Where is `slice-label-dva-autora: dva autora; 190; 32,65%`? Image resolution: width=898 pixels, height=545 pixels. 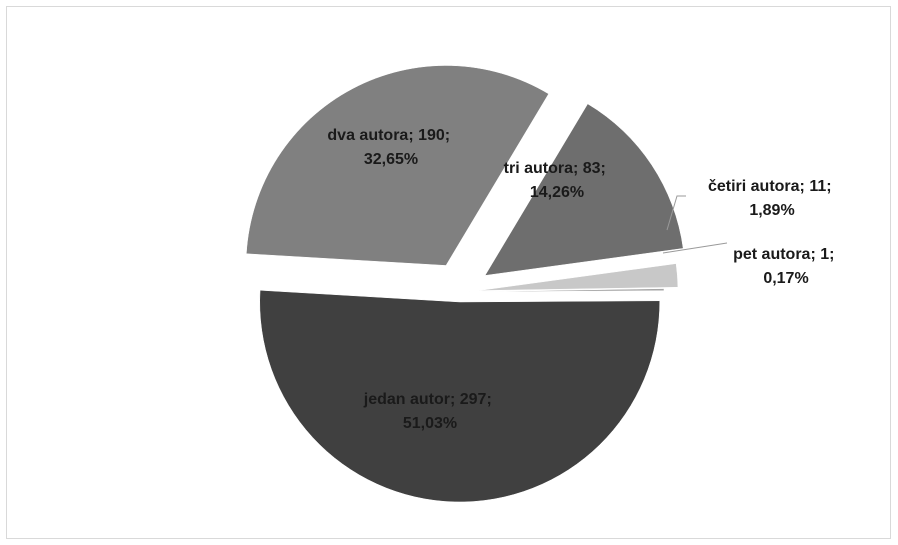
slice-label-dva-autora: dva autora; 190; 32,65% is located at coordinates (390, 147).